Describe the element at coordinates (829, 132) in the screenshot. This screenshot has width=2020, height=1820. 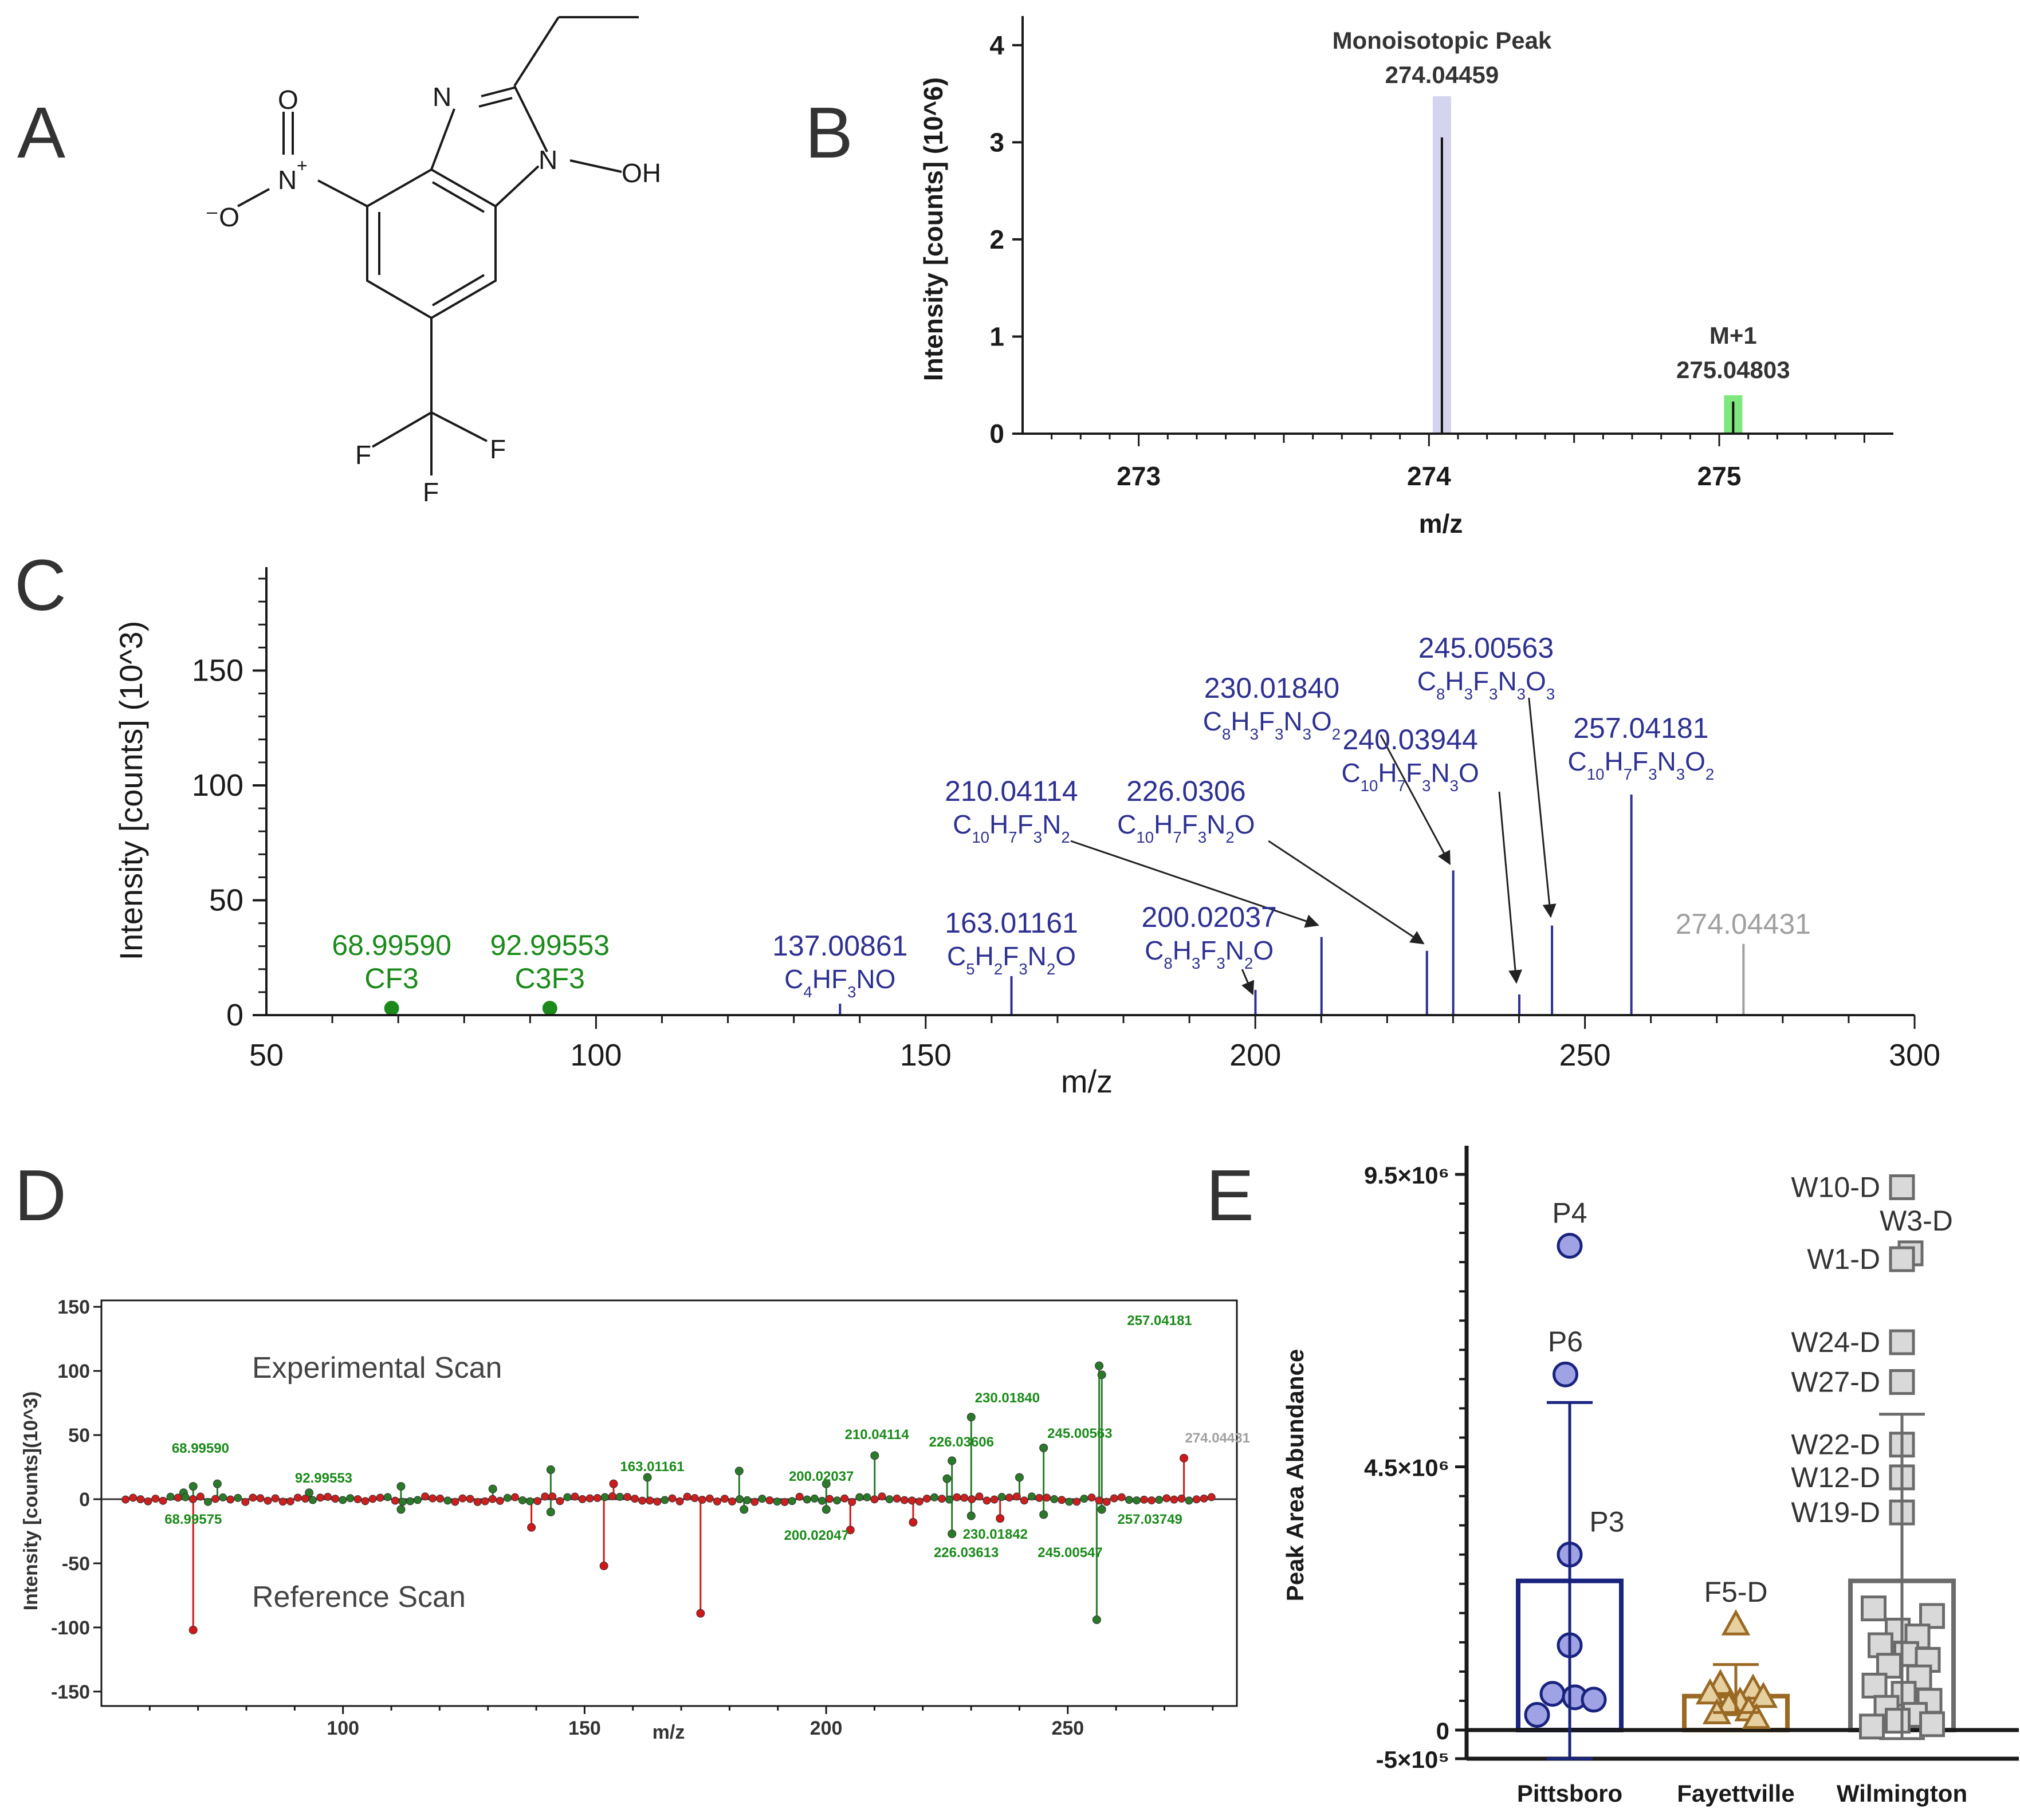
I see `panel-label-b: B` at that location.